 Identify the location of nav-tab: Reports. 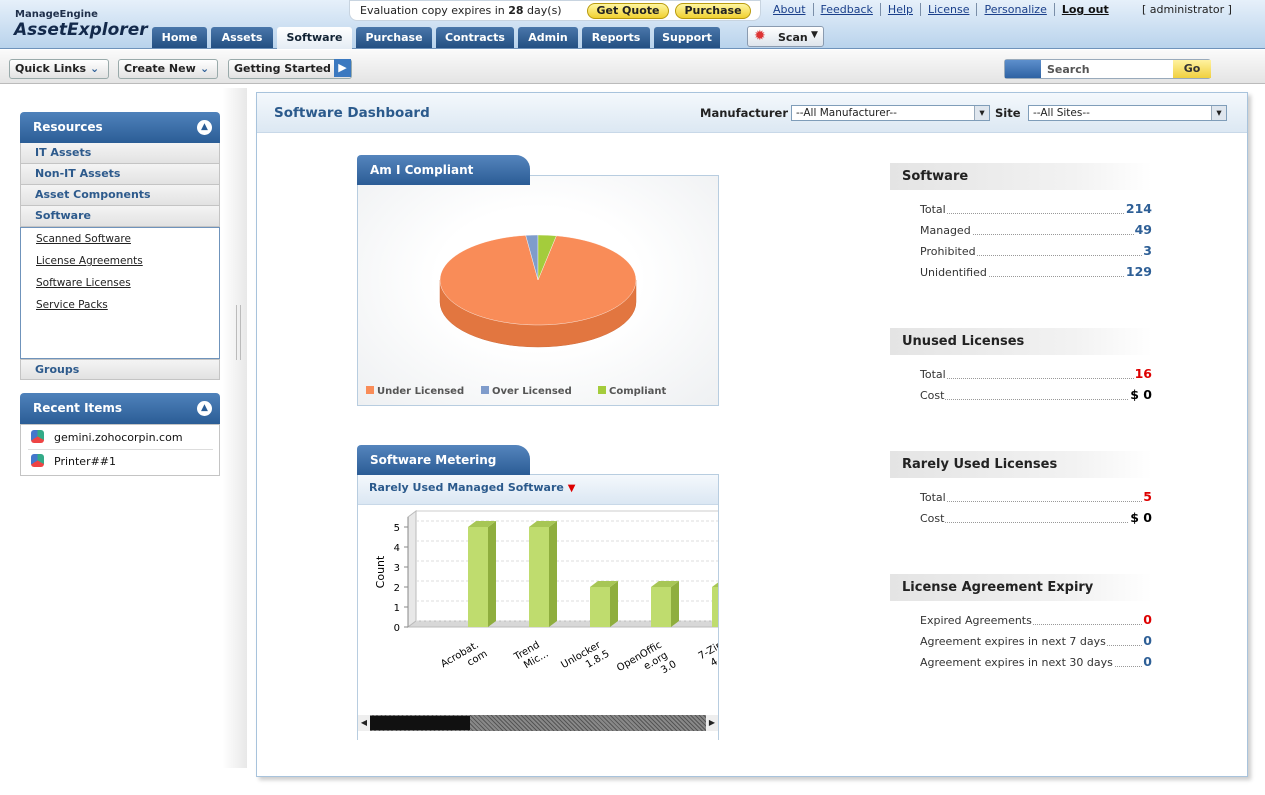
(616, 37).